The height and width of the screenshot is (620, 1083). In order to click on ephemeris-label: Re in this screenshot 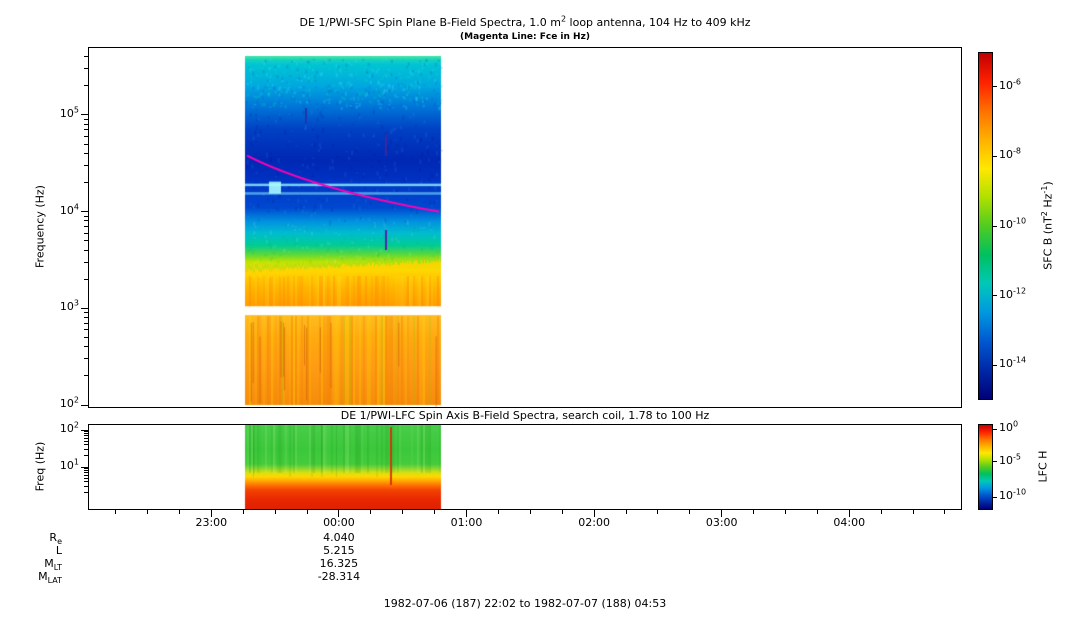, I will do `click(55, 539)`.